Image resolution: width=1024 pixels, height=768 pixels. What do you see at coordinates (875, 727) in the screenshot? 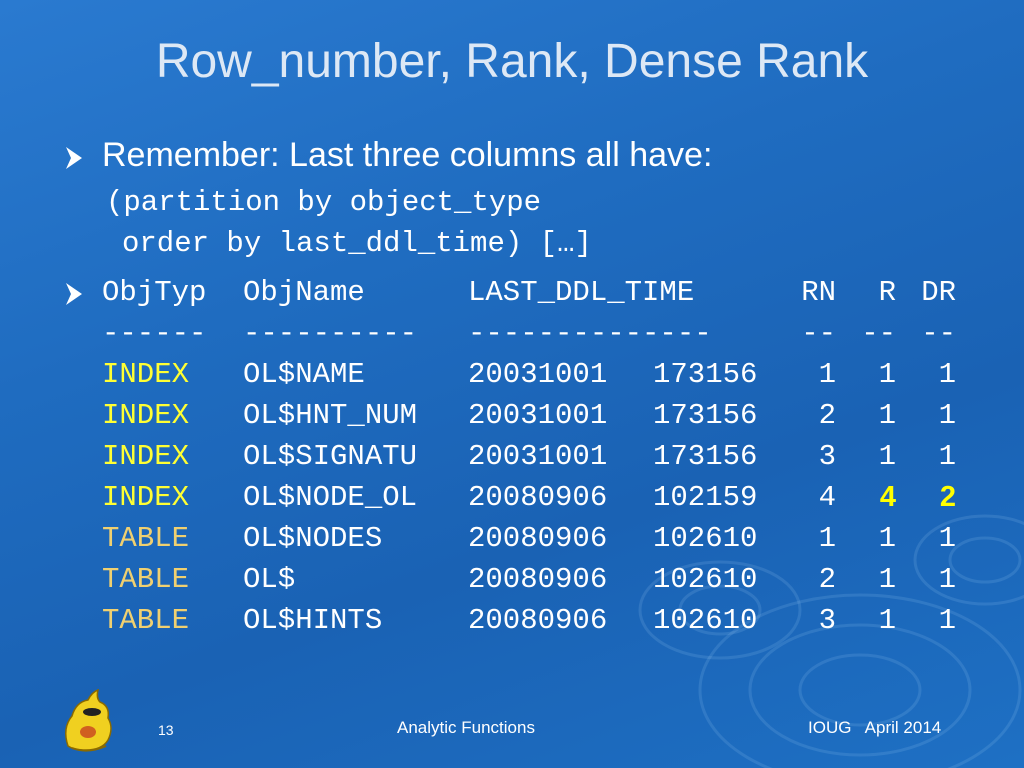
I see `footer-right: IOUG April 2014` at bounding box center [875, 727].